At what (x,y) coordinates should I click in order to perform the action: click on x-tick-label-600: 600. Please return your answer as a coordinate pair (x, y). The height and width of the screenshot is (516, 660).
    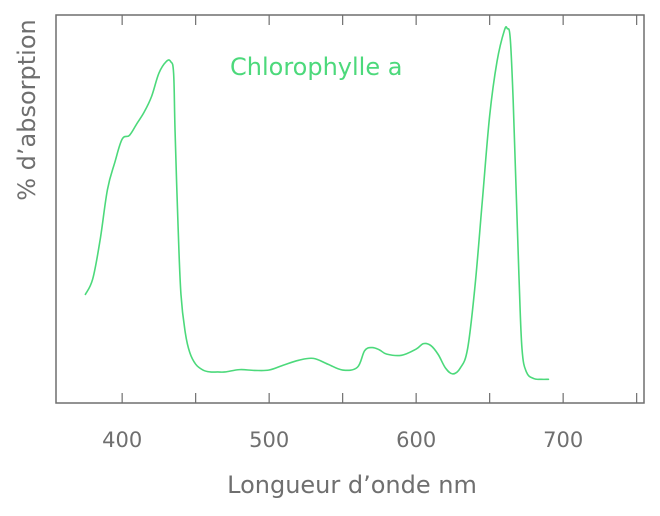
    Looking at the image, I should click on (416, 440).